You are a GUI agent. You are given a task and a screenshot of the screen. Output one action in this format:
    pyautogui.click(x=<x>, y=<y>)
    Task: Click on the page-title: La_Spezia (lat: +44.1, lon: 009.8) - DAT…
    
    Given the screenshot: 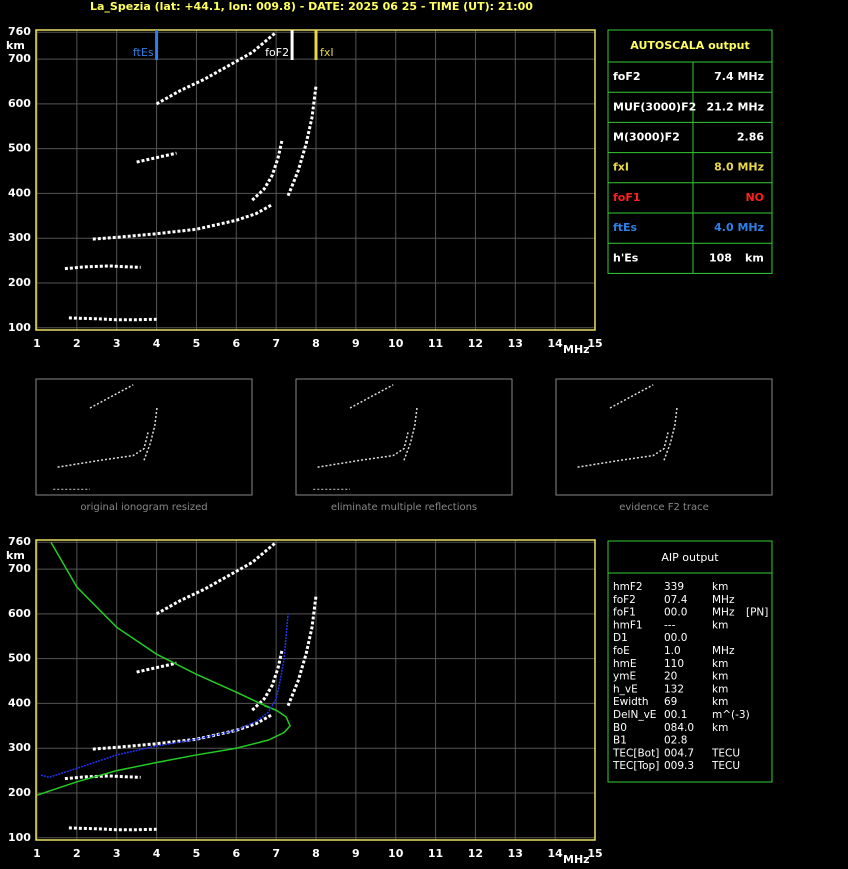 What is the action you would take?
    pyautogui.click(x=311, y=6)
    